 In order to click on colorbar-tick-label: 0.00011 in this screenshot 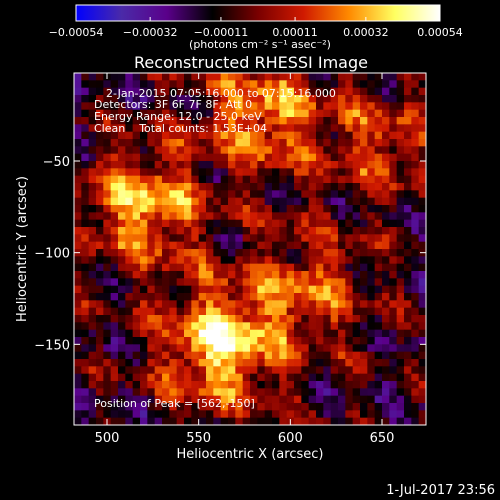, I will do `click(295, 32)`.